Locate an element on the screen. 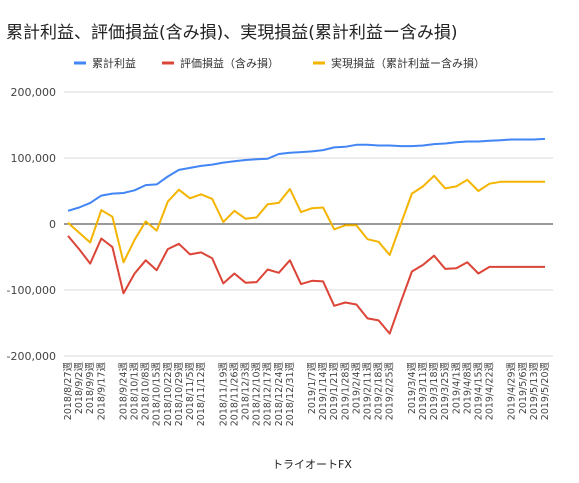  x-tick-label: 2019/3/25週 is located at coordinates (445, 391).